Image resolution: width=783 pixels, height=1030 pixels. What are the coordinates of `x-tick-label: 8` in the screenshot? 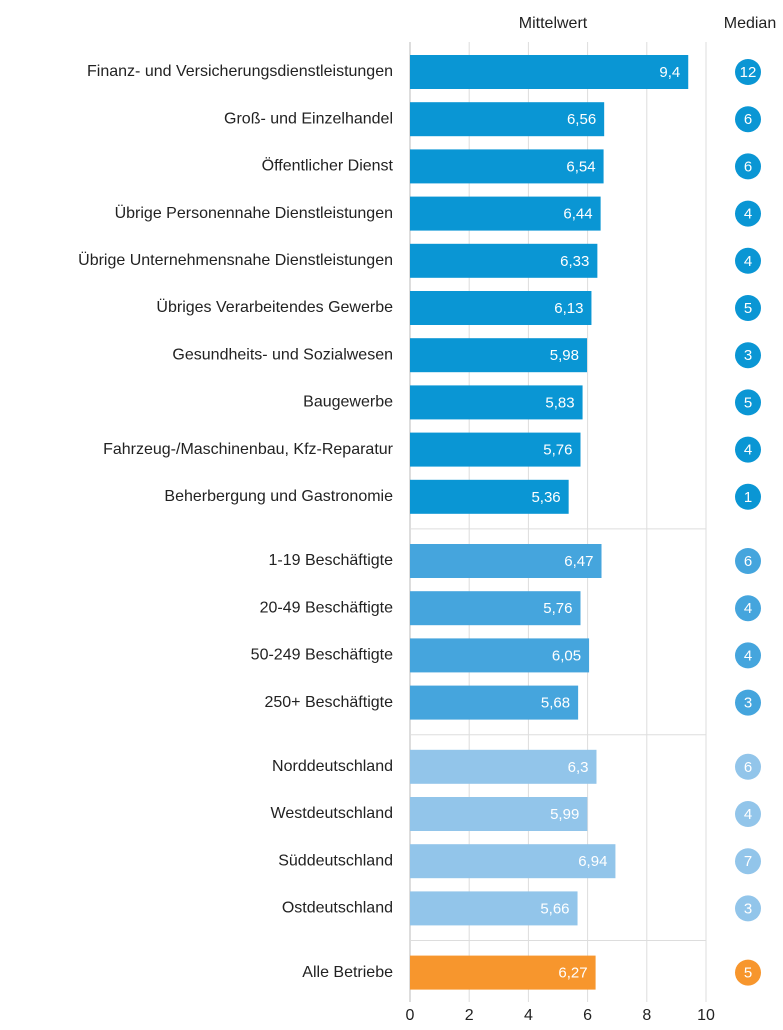 It's located at (646, 1015).